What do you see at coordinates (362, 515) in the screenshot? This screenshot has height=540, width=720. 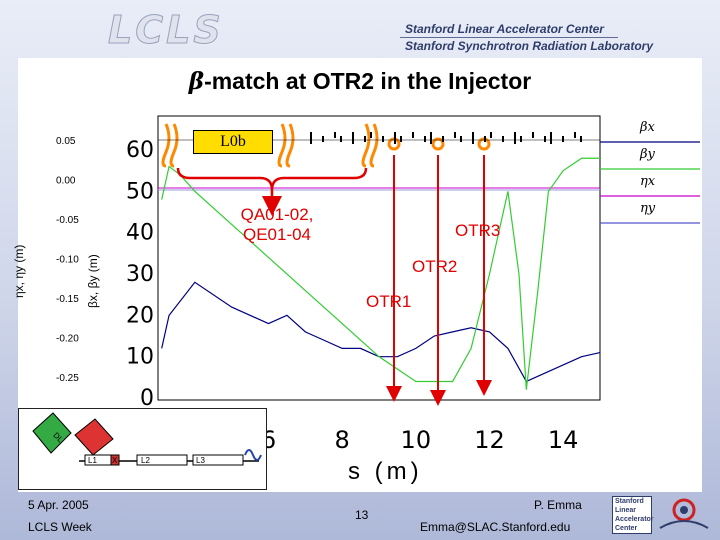 I see `footer-page-number: 13` at bounding box center [362, 515].